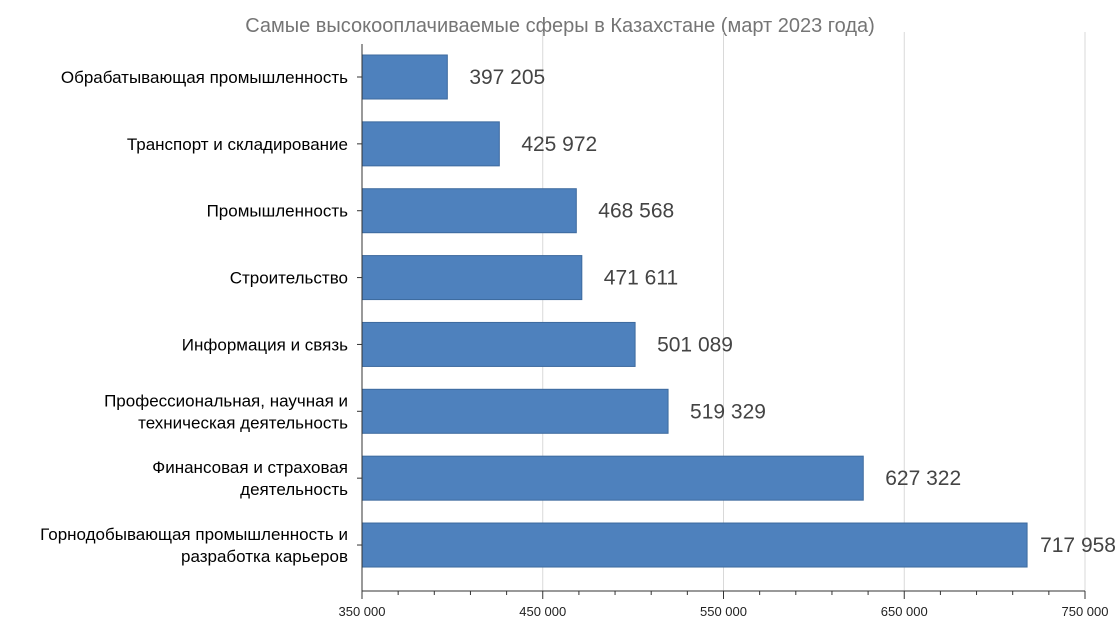  What do you see at coordinates (289, 278) in the screenshot?
I see `category-label: Строительство` at bounding box center [289, 278].